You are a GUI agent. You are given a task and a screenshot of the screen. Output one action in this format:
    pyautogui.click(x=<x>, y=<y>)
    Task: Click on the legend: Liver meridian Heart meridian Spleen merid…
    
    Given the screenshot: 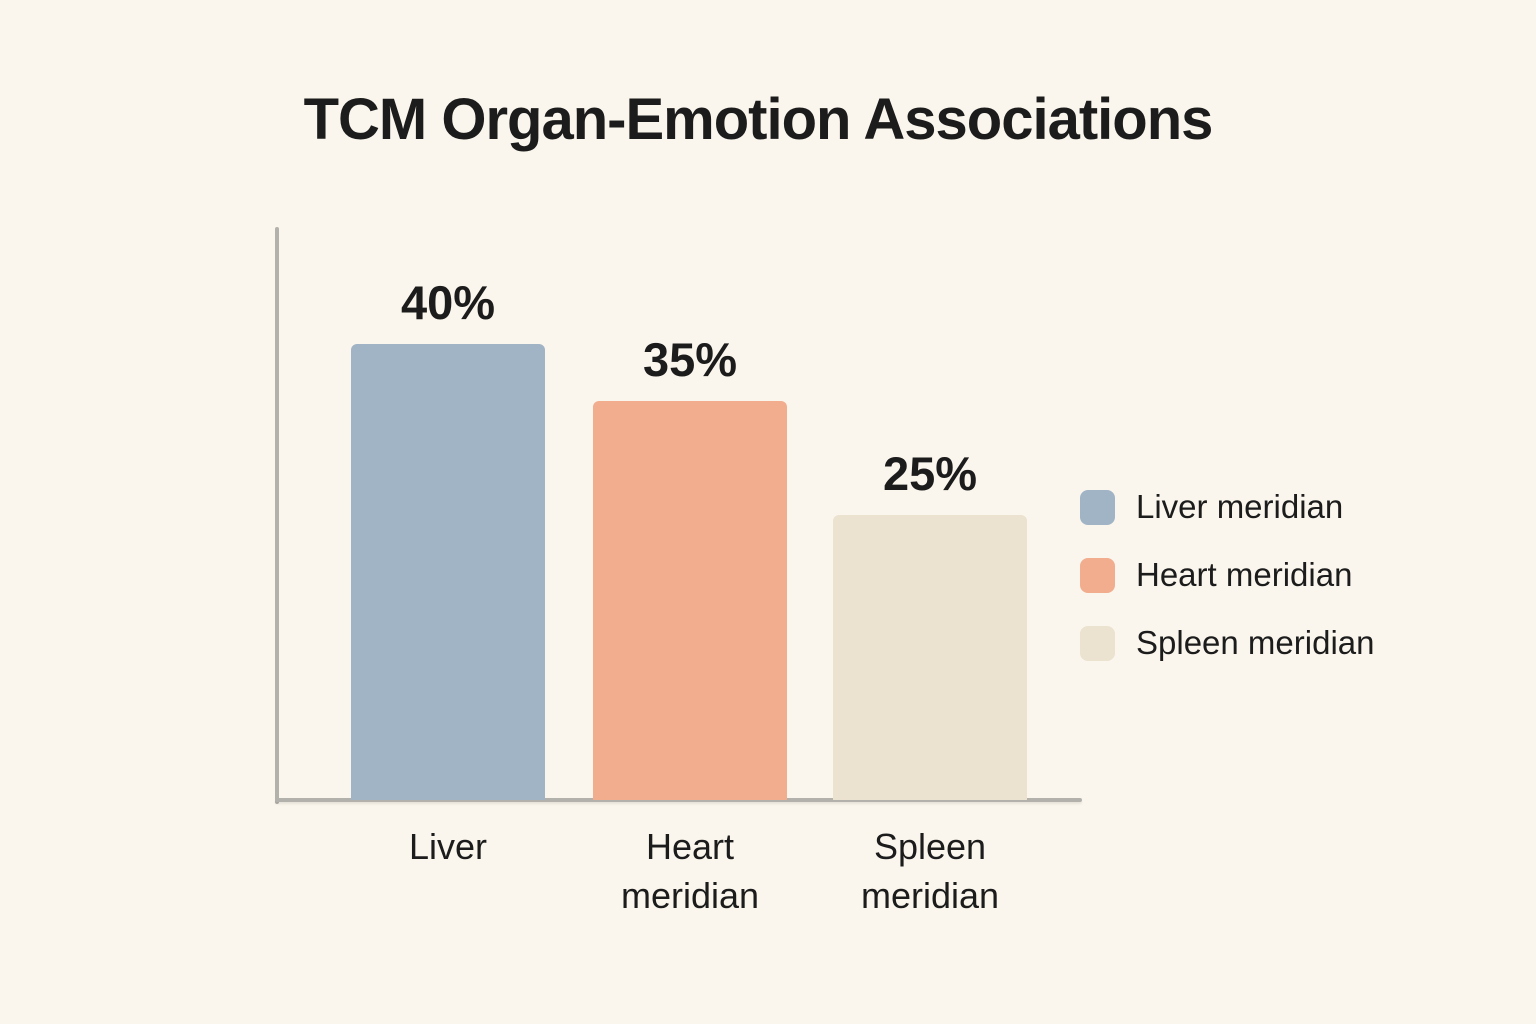 What is the action you would take?
    pyautogui.click(x=1227, y=590)
    